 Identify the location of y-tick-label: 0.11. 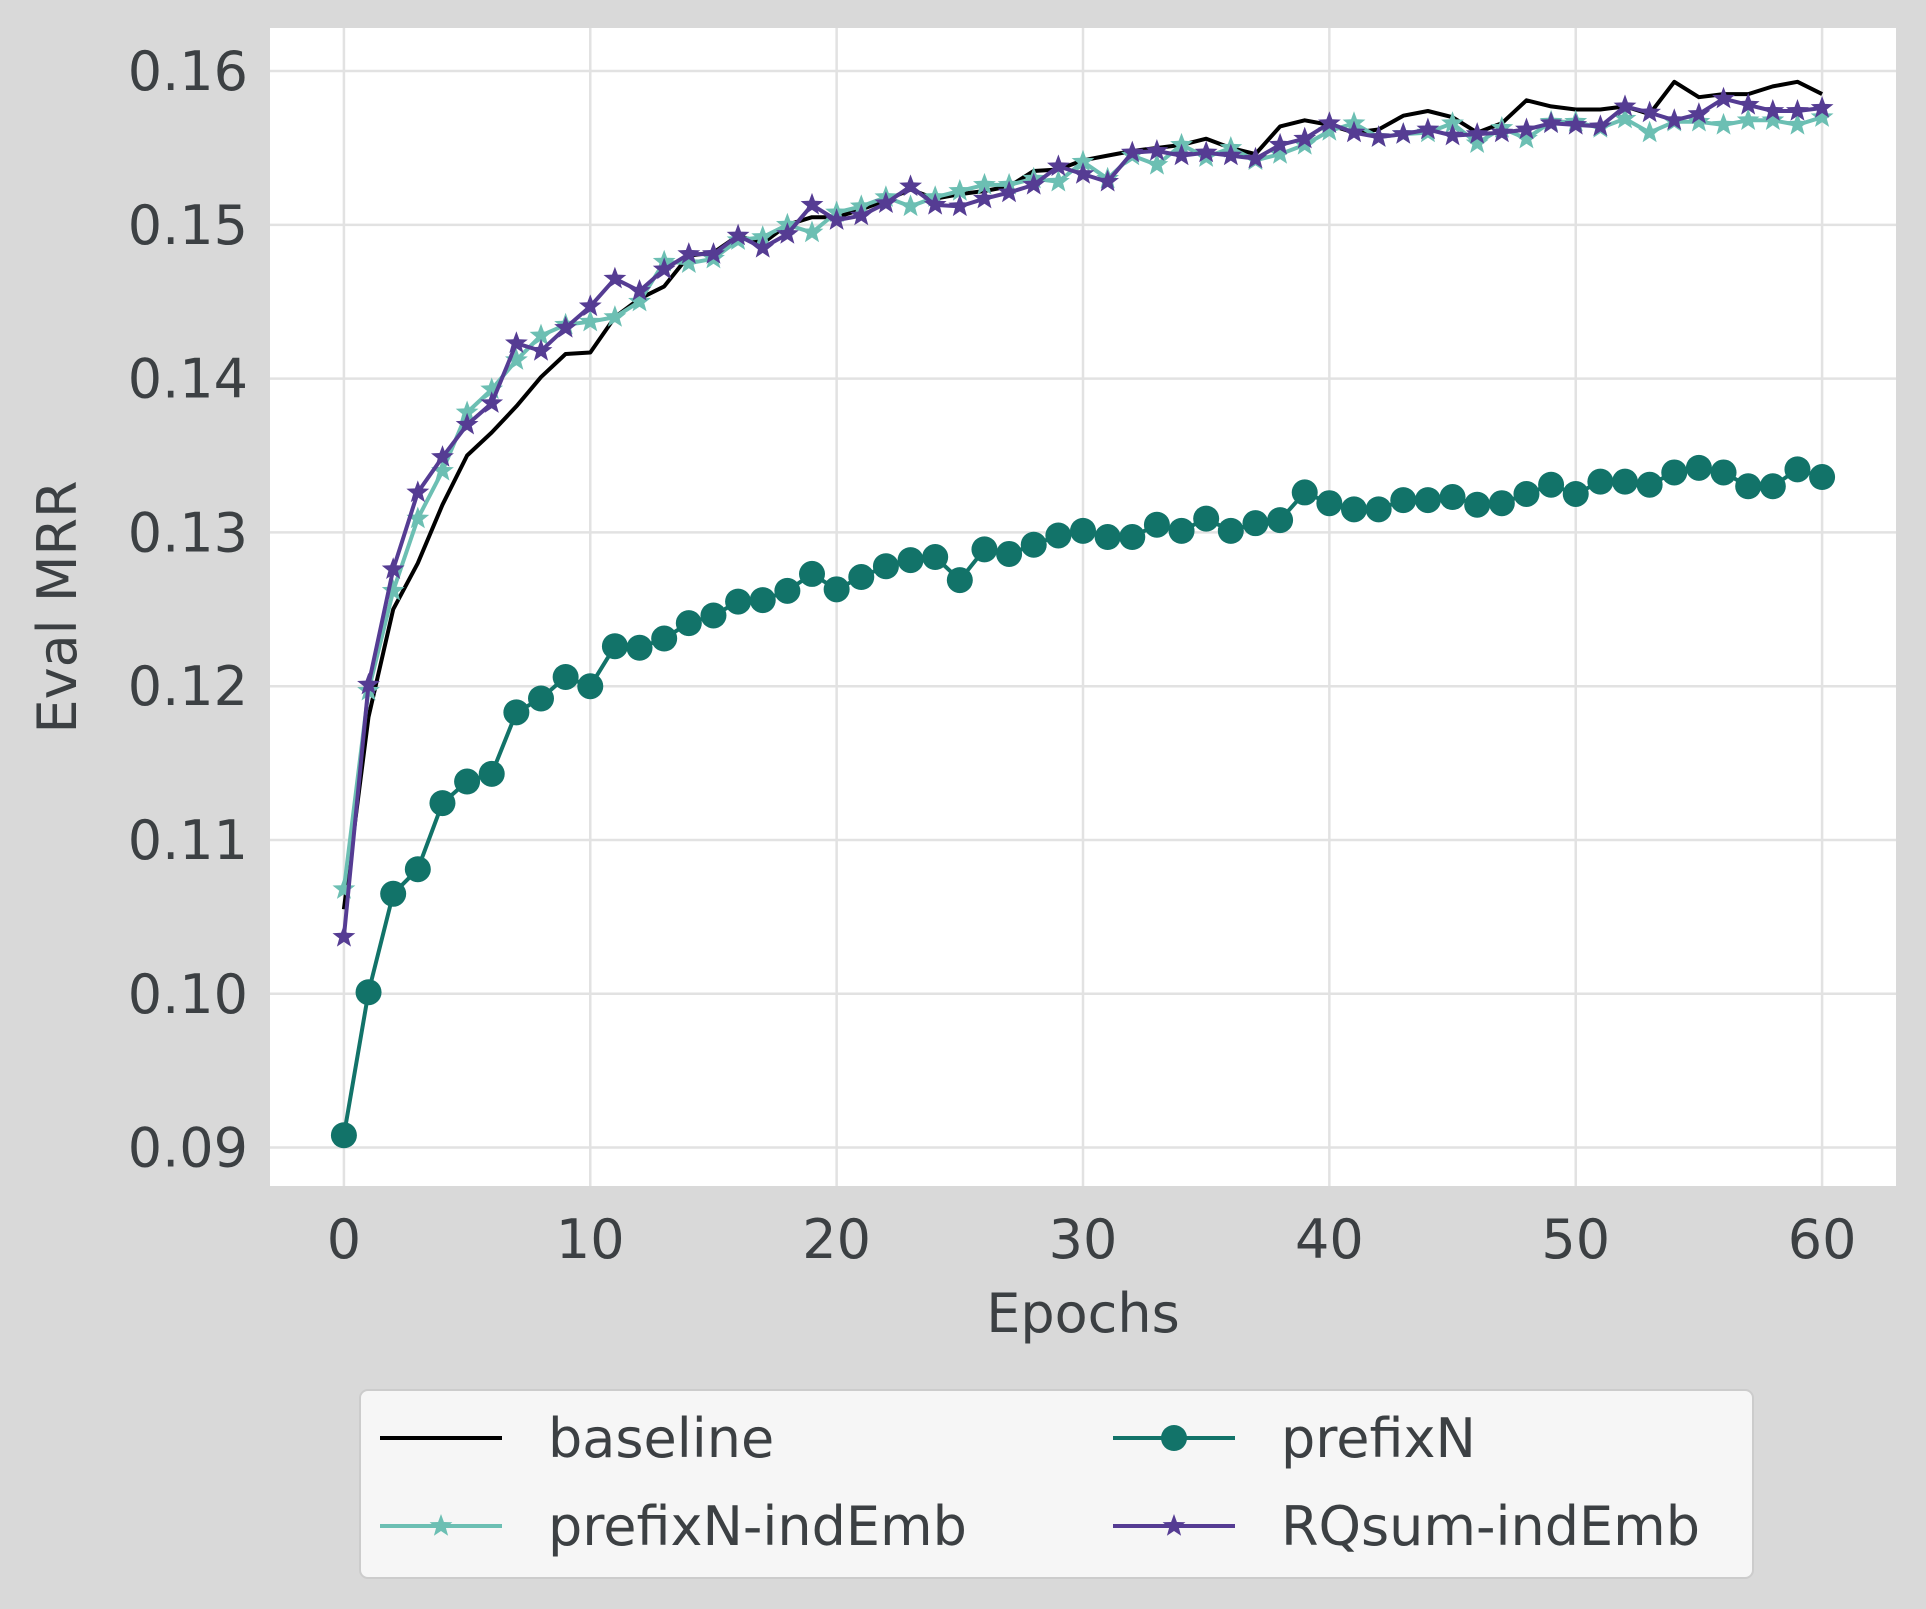
(188, 840).